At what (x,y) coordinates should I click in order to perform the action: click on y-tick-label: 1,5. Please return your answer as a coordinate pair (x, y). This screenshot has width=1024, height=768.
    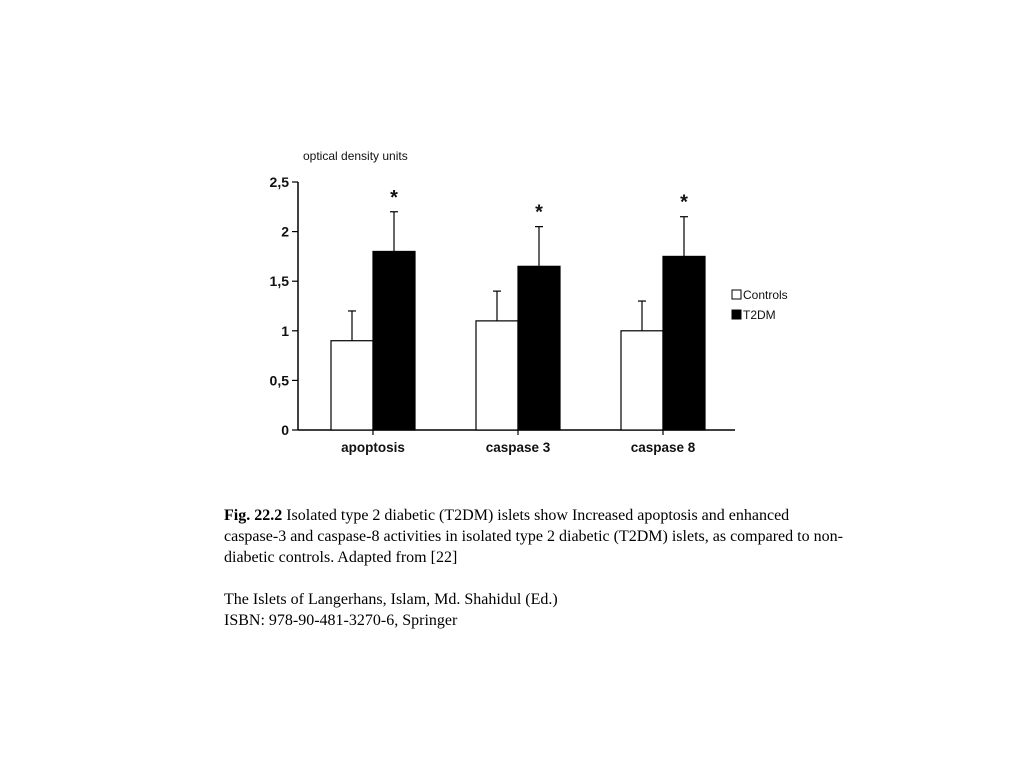
    Looking at the image, I should click on (280, 281).